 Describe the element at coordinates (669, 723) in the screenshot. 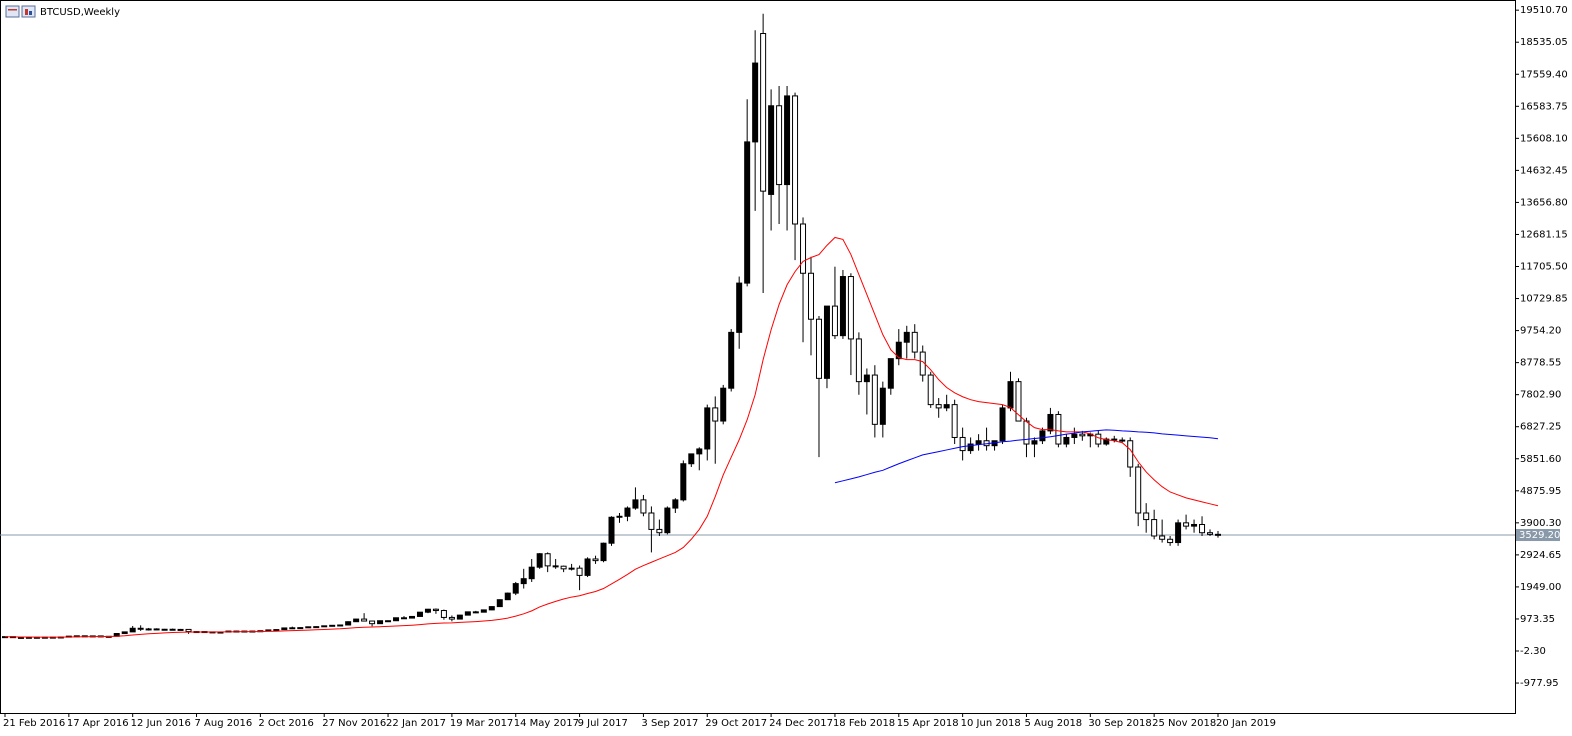

I see `x-tick-label: 3 Sep 2017` at that location.